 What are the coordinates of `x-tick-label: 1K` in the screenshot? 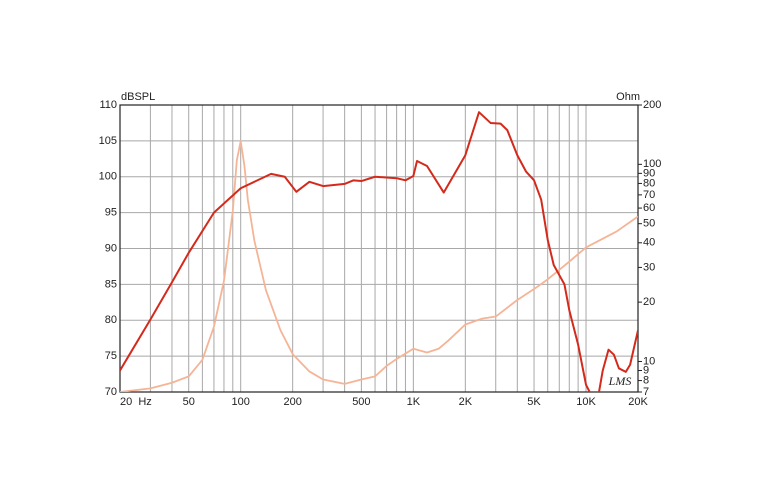 It's located at (414, 402).